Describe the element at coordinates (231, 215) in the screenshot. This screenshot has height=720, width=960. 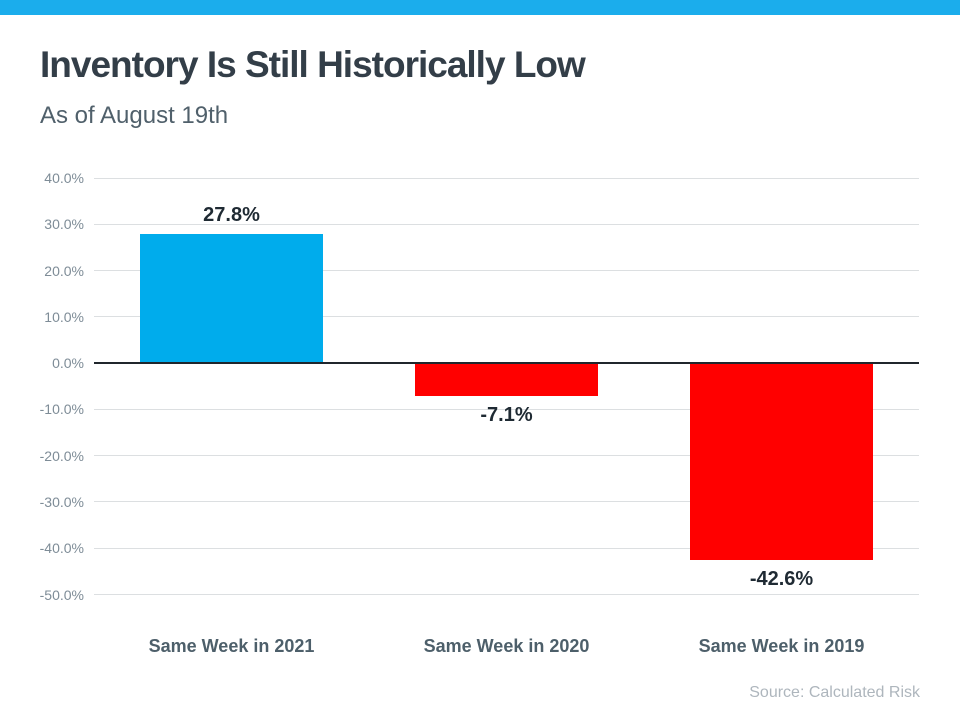
I see `bar-value-label: 27.8%` at that location.